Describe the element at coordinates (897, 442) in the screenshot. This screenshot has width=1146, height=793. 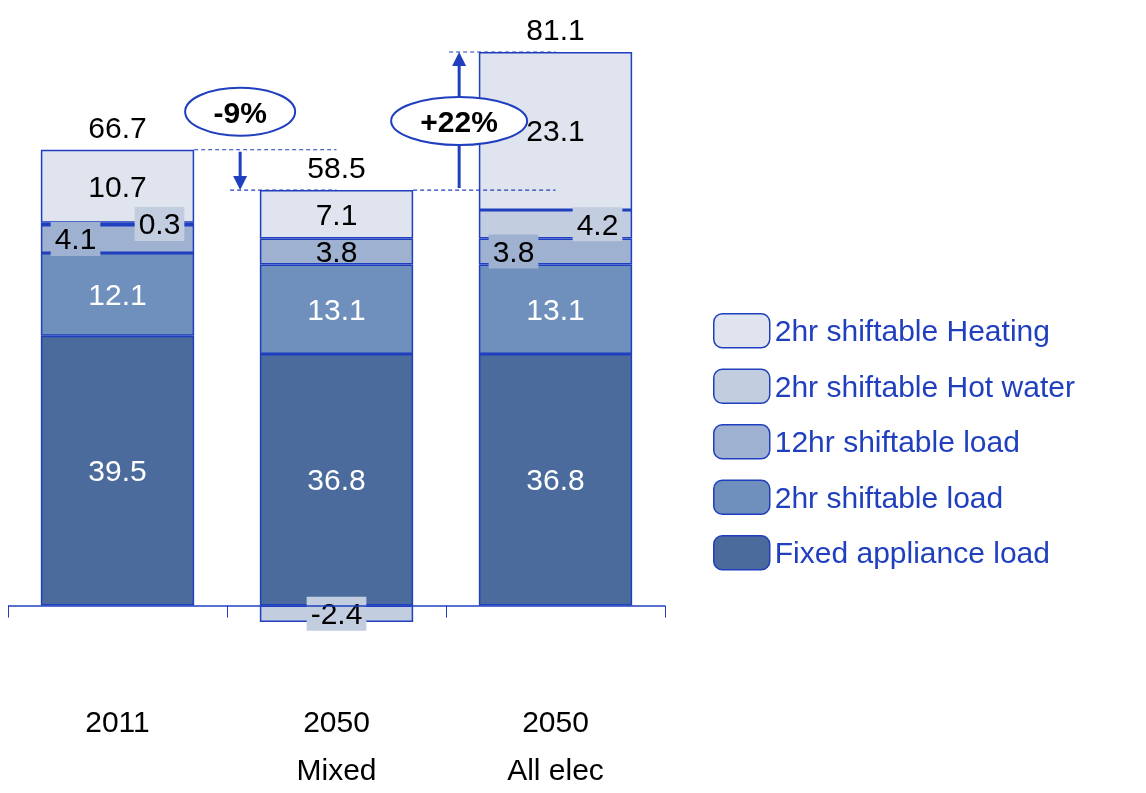
I see `legend-label: 12hr shiftable load` at that location.